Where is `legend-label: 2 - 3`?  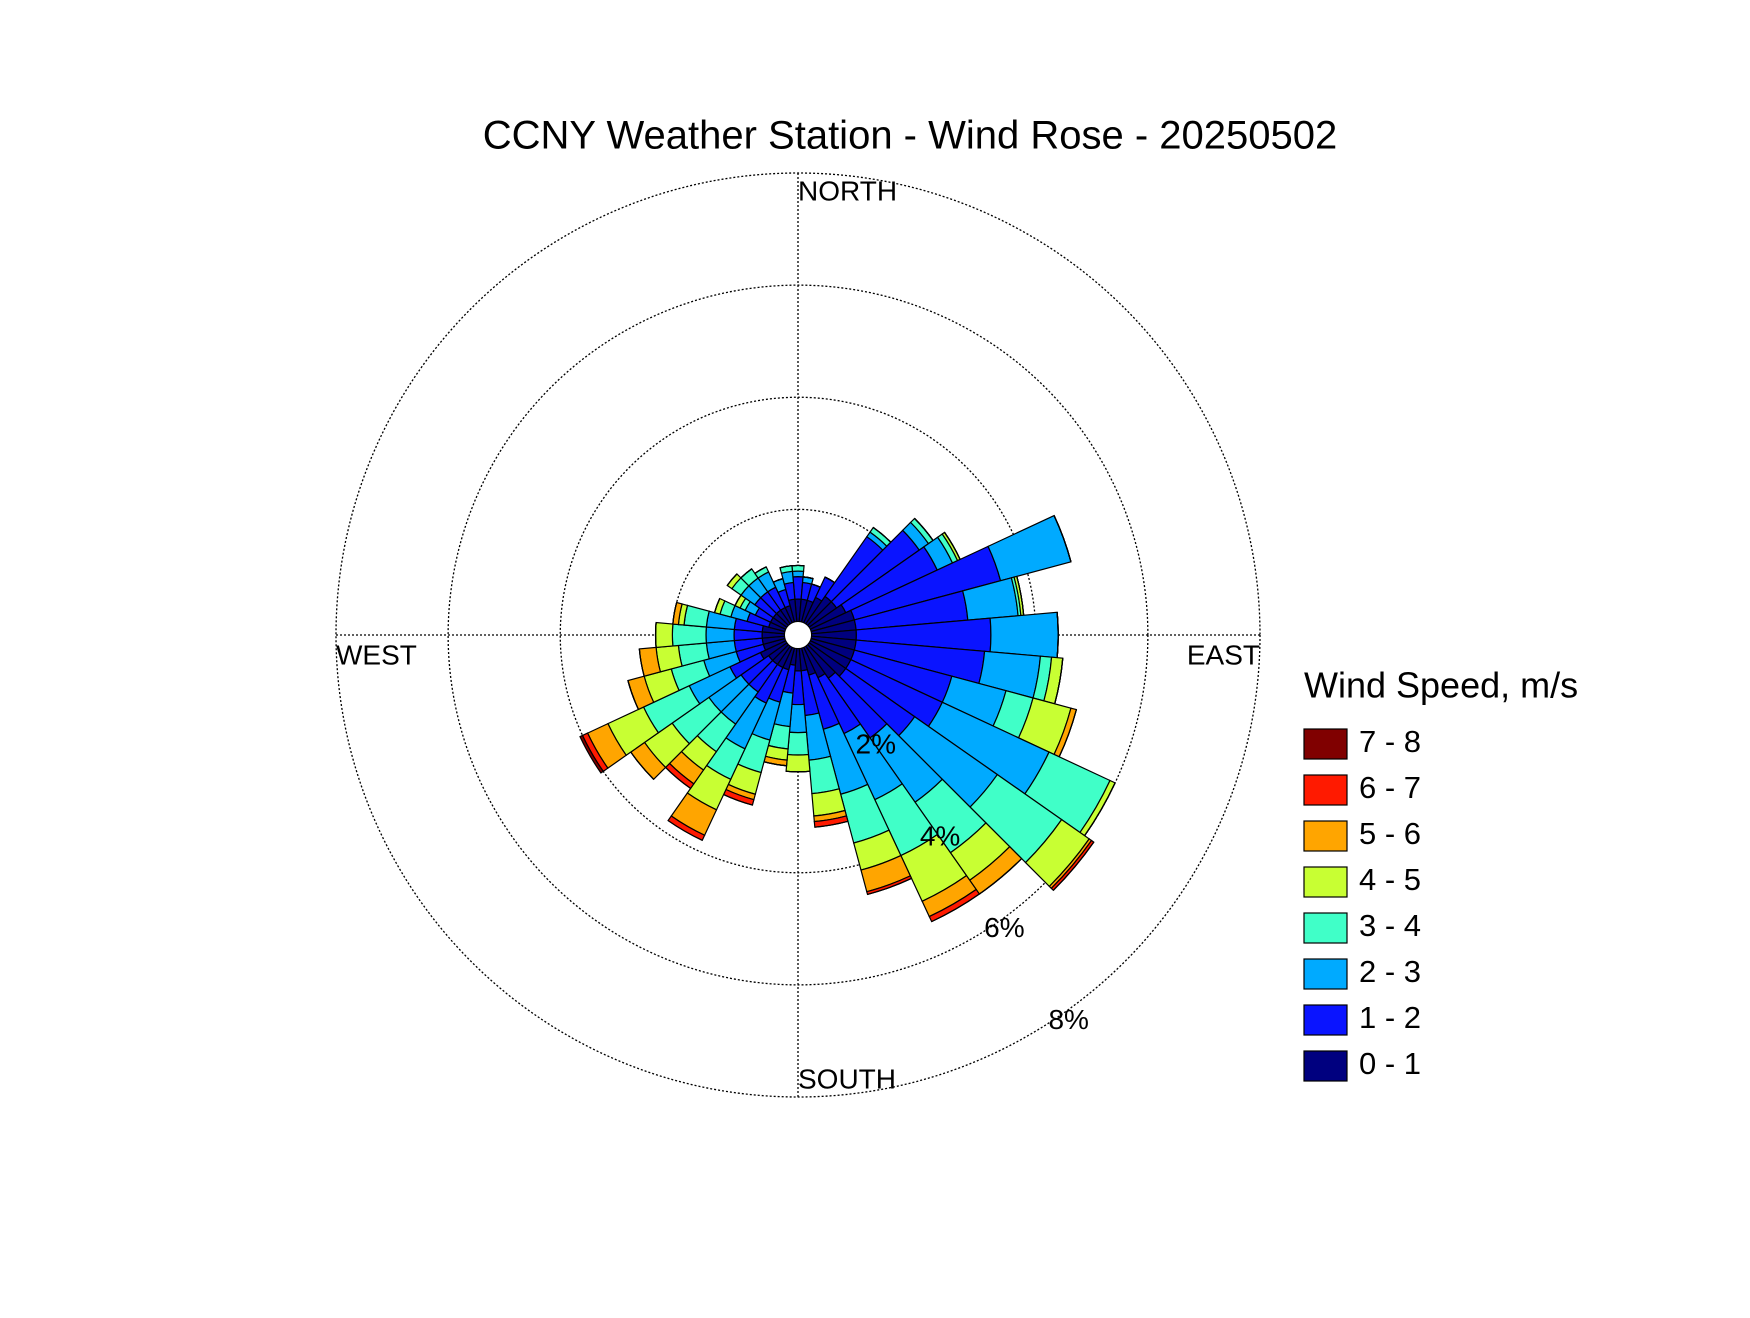
legend-label: 2 - 3 is located at coordinates (1390, 971).